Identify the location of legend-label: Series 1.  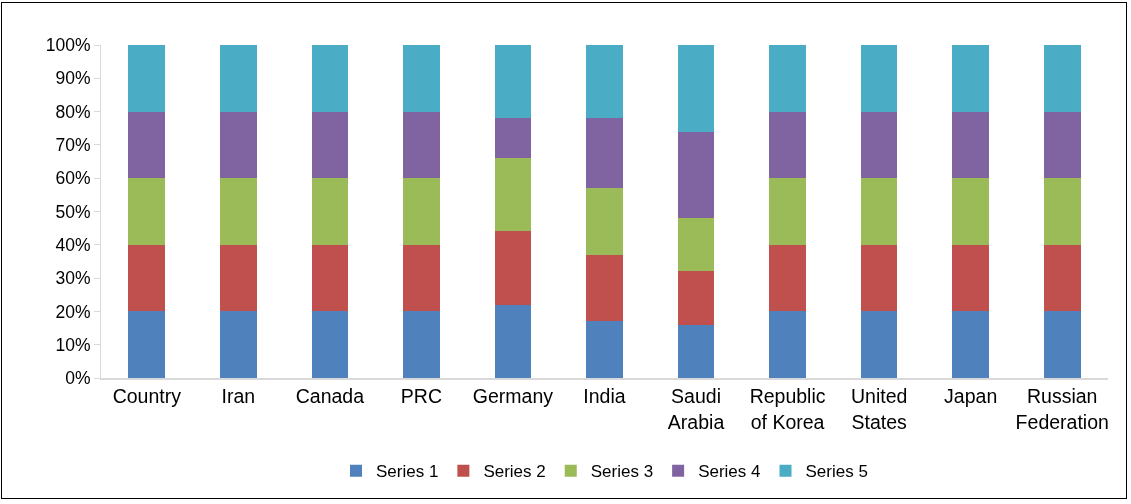
(407, 472).